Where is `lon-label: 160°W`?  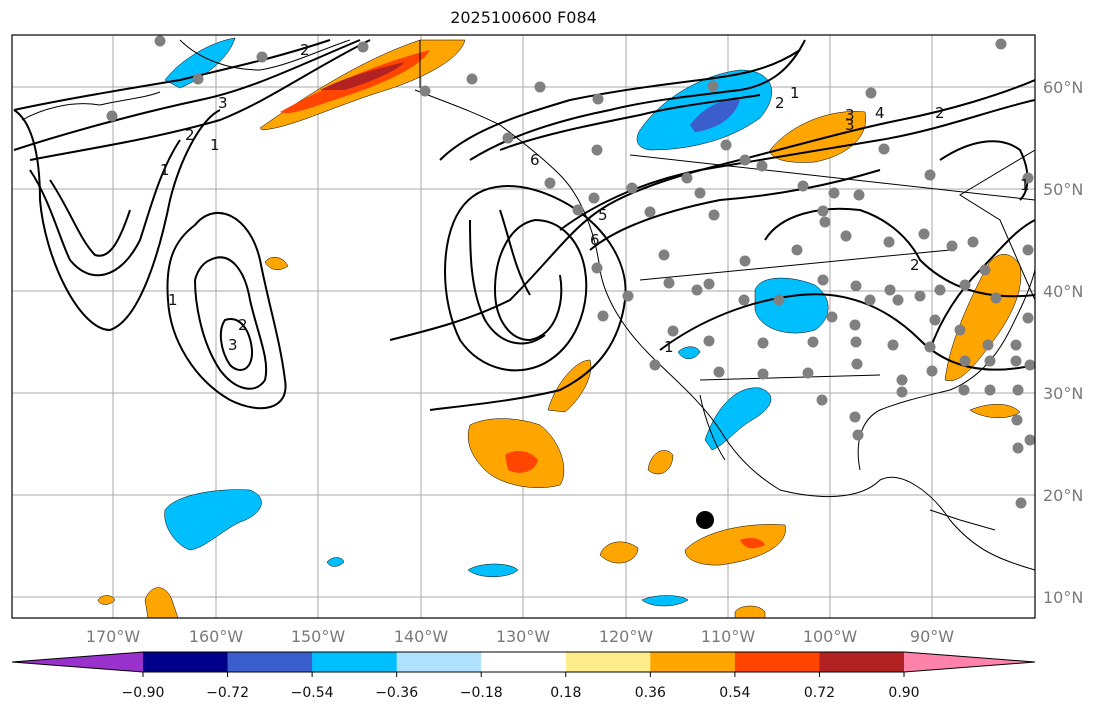 lon-label: 160°W is located at coordinates (216, 636).